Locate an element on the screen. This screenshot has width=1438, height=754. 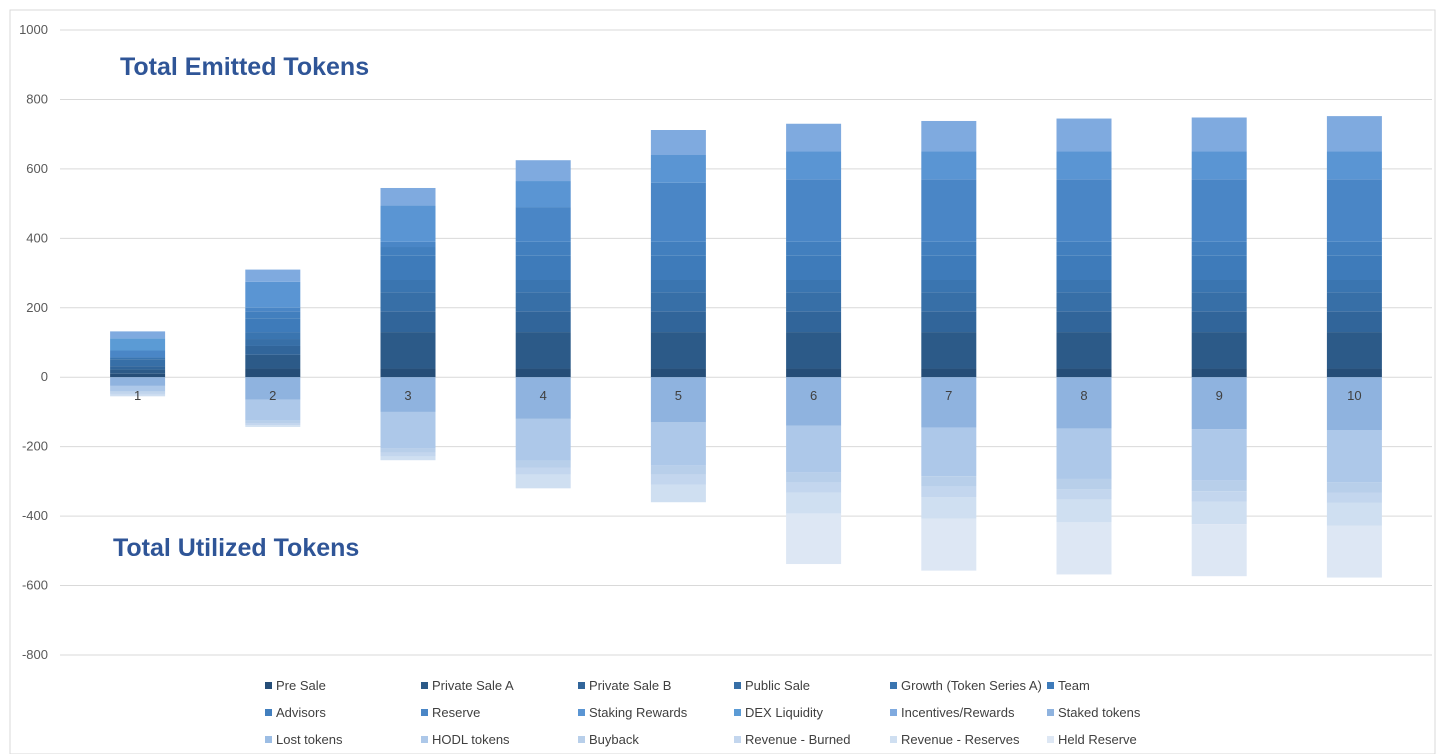
category-label: 1 is located at coordinates (137, 395).